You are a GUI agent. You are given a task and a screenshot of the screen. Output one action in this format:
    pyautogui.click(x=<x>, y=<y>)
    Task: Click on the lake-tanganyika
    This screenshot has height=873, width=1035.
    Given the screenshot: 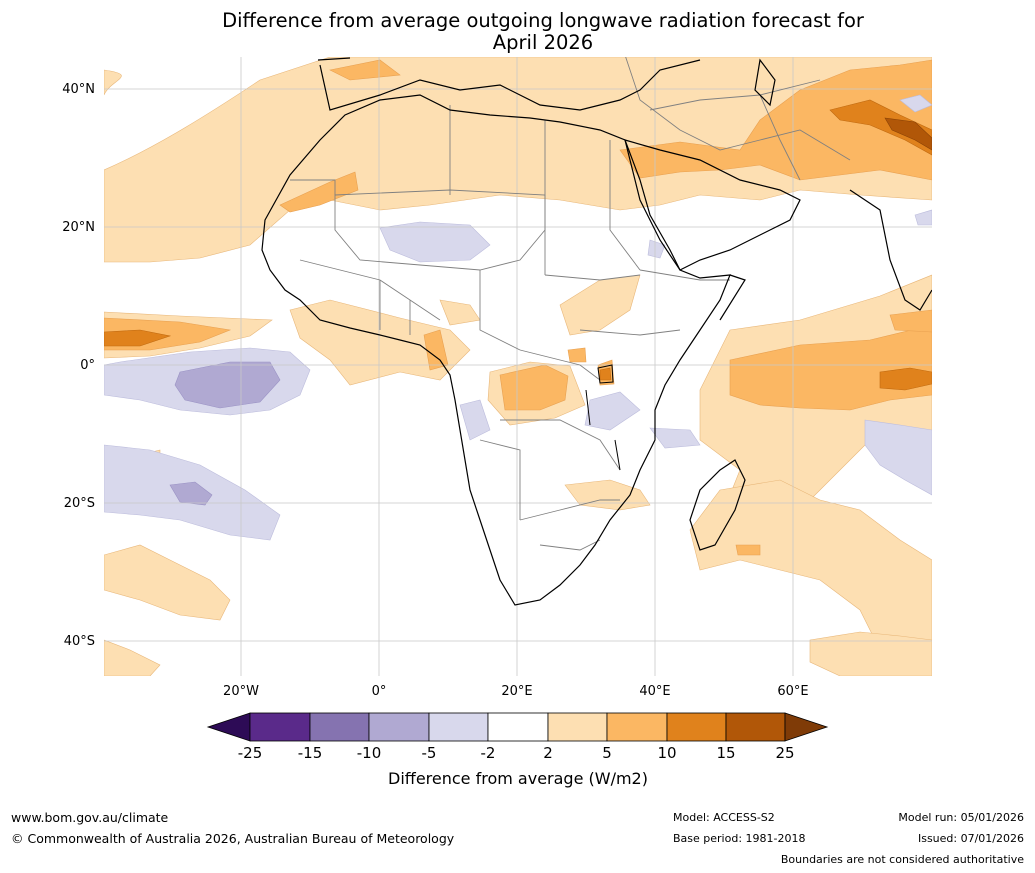 What is the action you would take?
    pyautogui.click(x=588, y=407)
    